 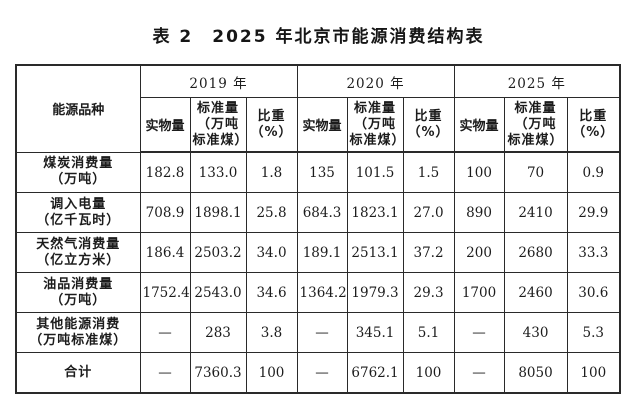 I want to click on row-label: 煤炭消费量 （万吨）, so click(x=78, y=172).